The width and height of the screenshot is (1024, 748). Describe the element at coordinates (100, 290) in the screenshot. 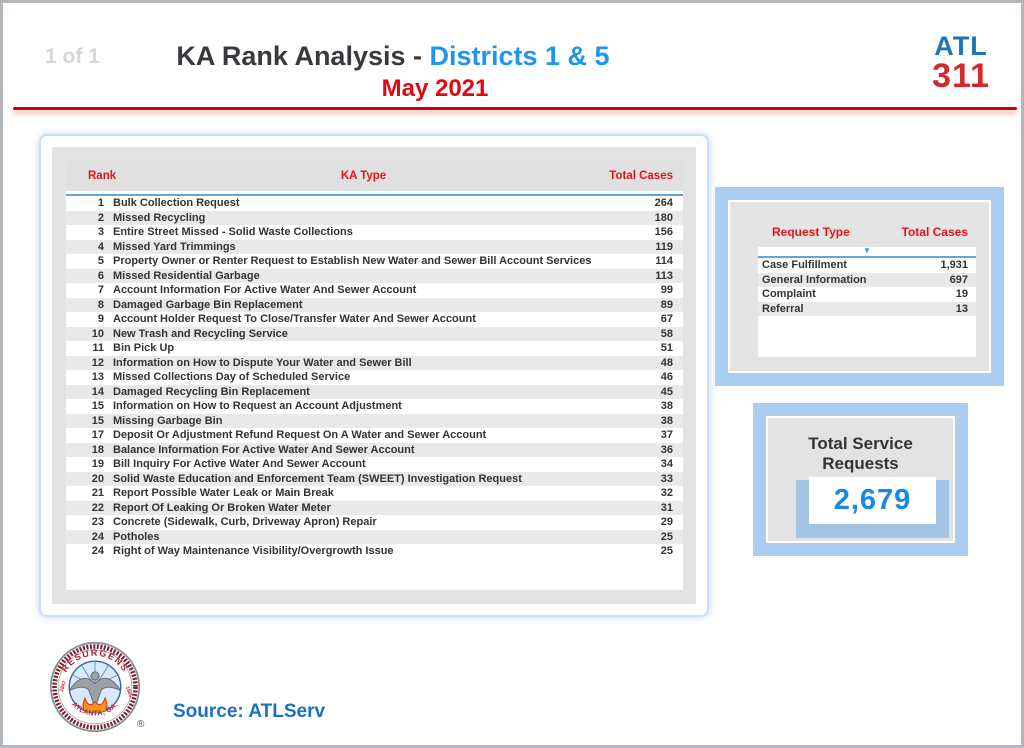

I see `rank-cell: 7` at that location.